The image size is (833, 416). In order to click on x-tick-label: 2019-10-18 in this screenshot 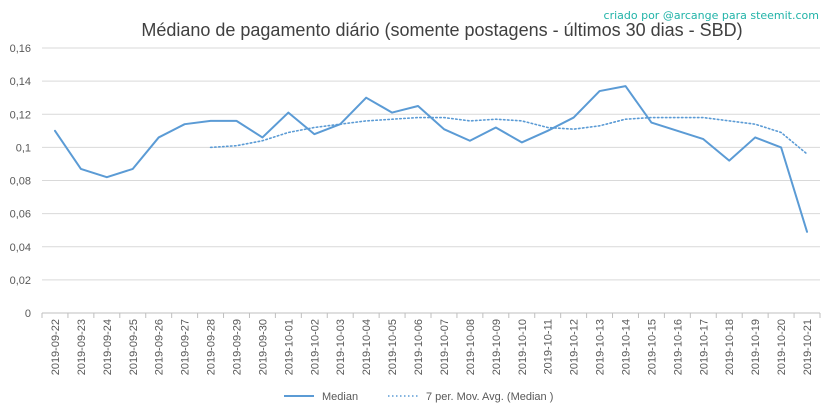, I will do `click(730, 347)`.